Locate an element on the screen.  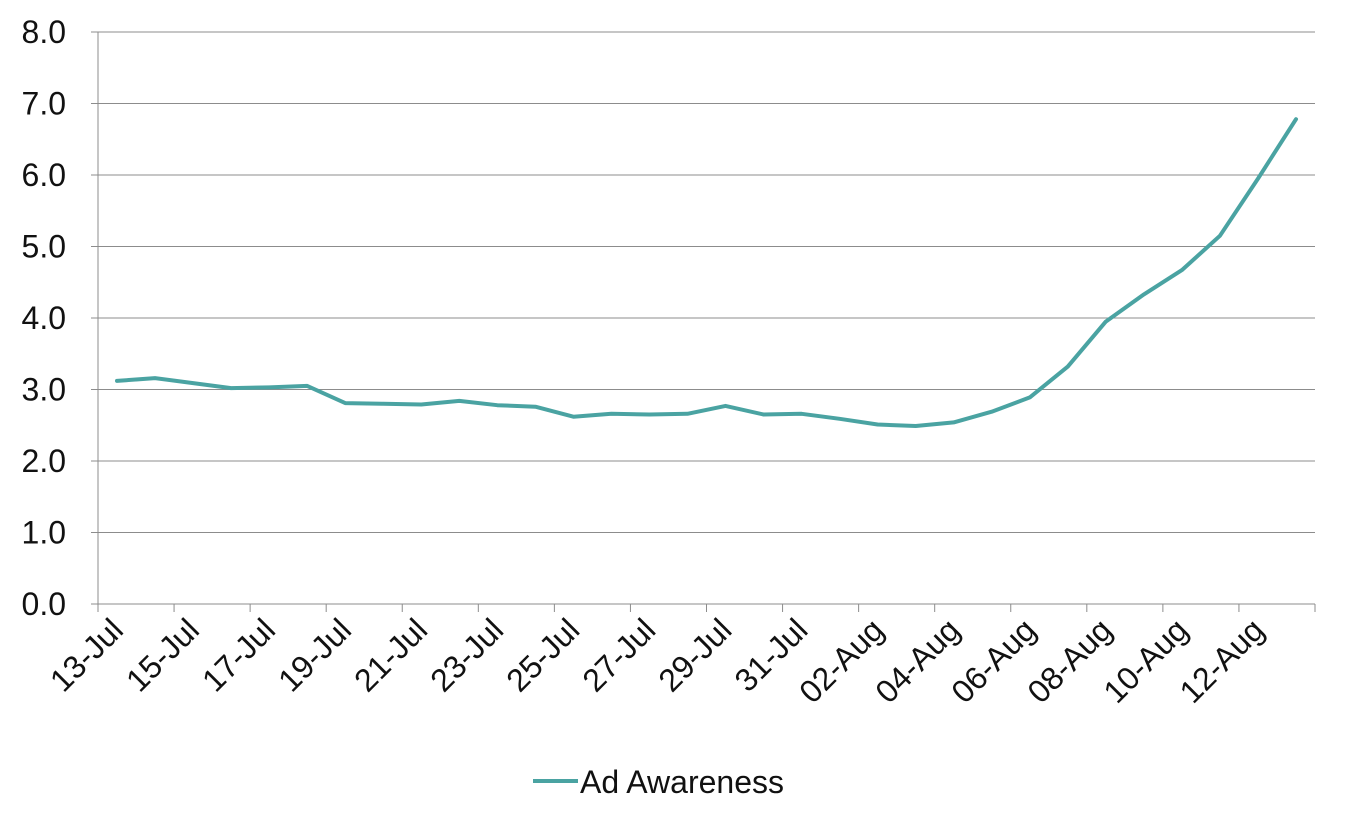
y-tick-label: 6.0 is located at coordinates (44, 175).